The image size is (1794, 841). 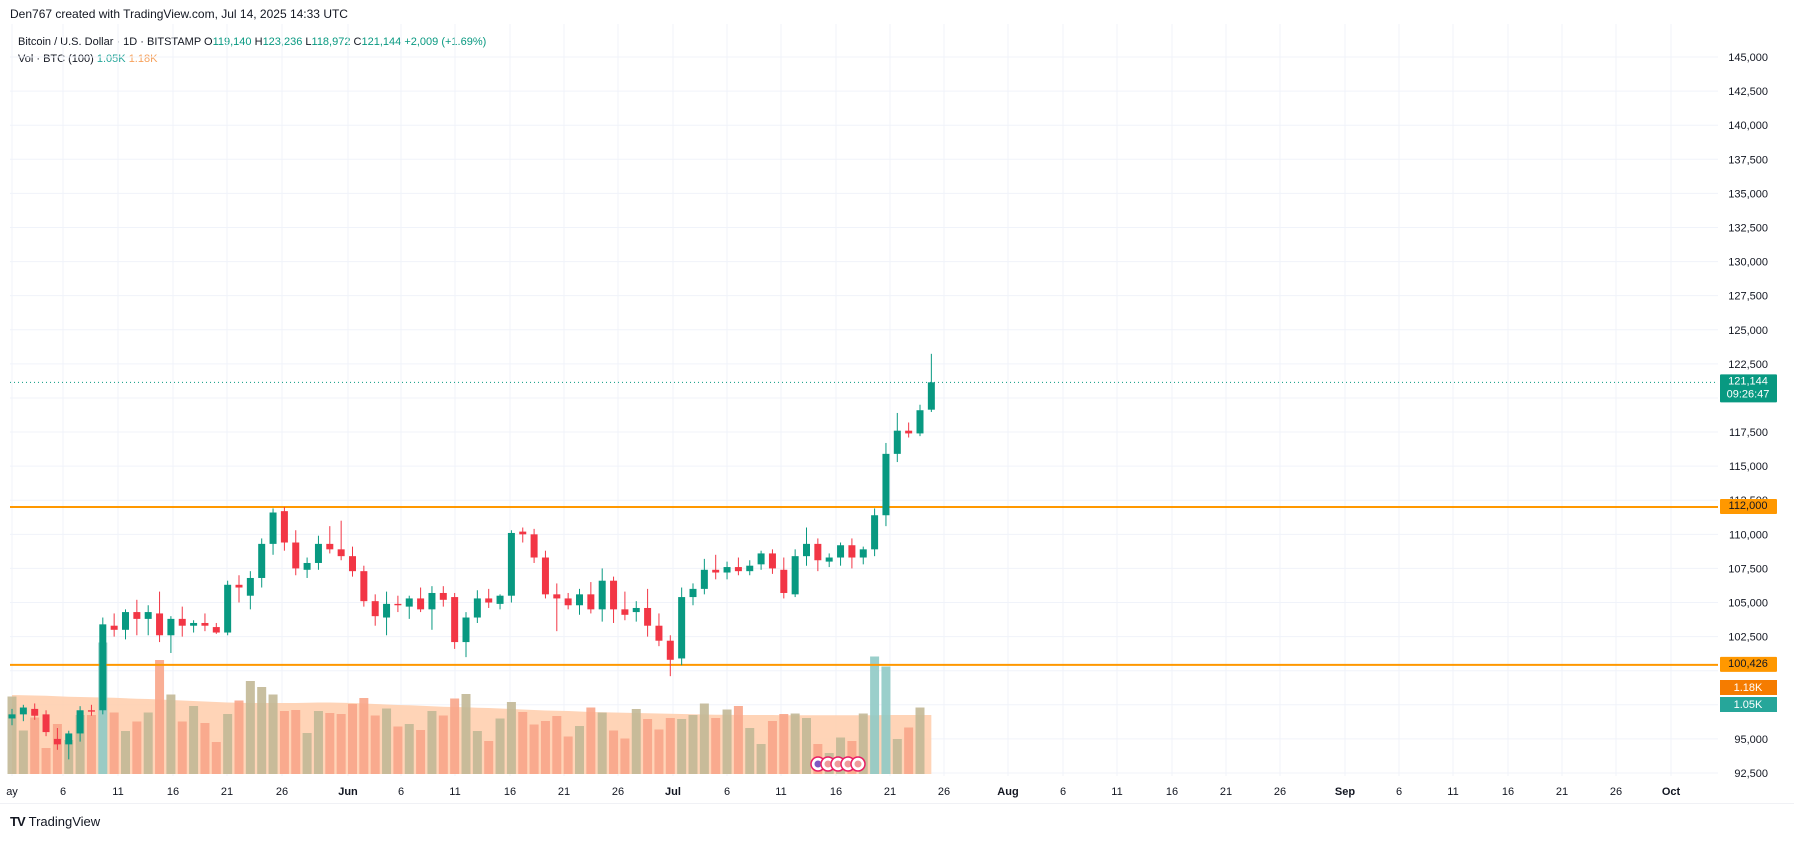 I want to click on y-tick-label: 115,000, so click(x=1748, y=467).